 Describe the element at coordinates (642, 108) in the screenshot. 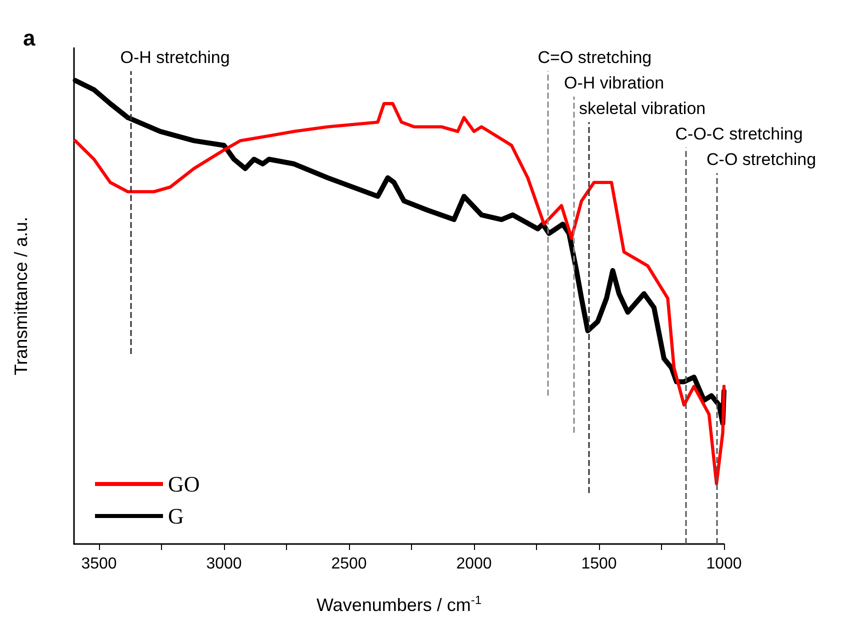

I see `ref-line-label: skeletal vibration` at that location.